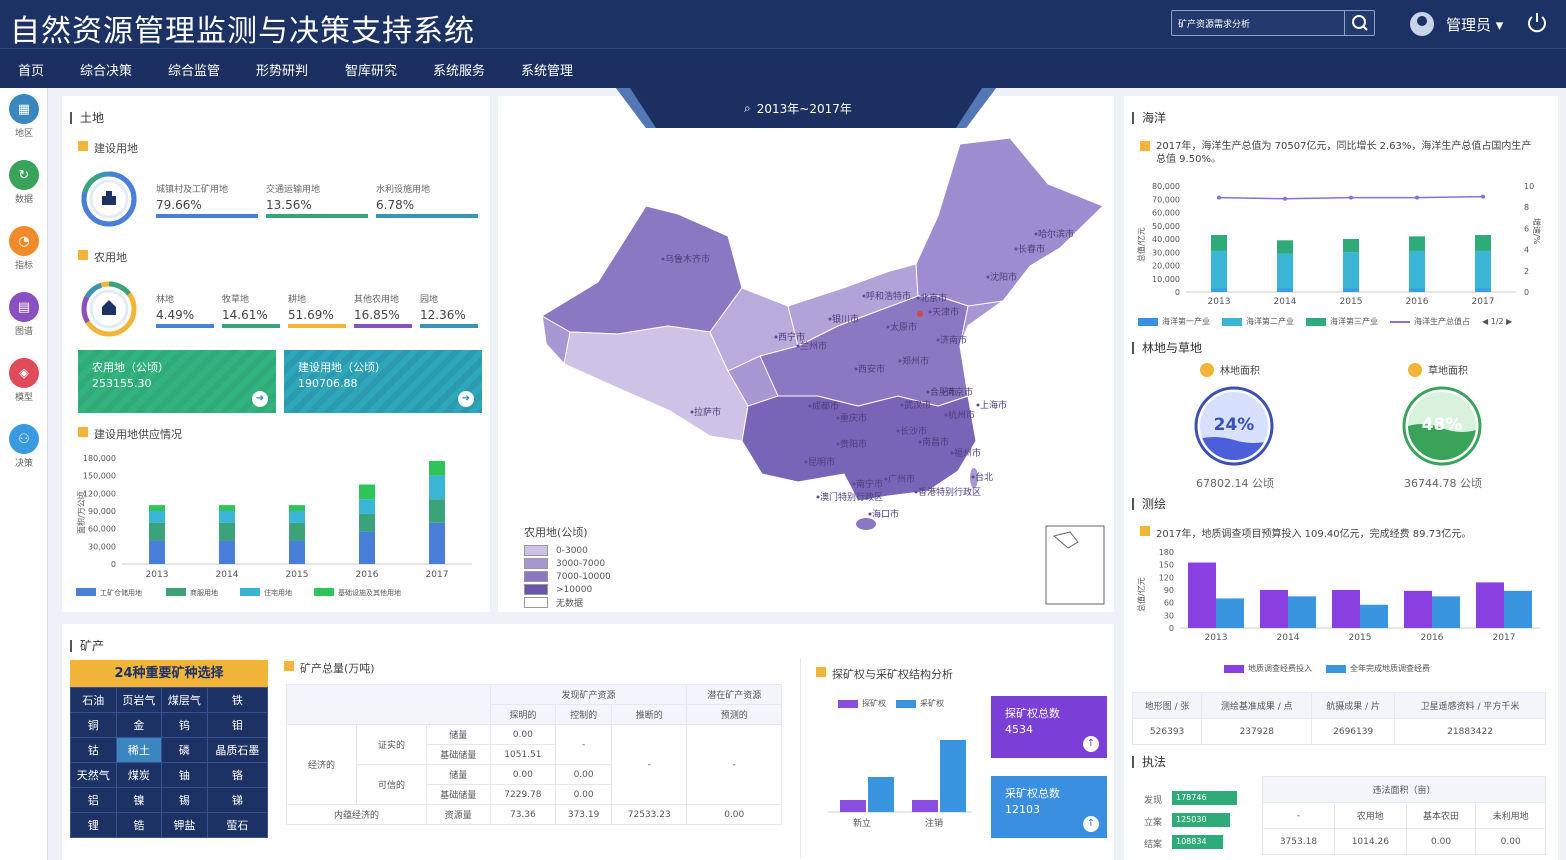 The width and height of the screenshot is (1566, 860). Describe the element at coordinates (237, 800) in the screenshot. I see `mineral-option: 锑` at that location.